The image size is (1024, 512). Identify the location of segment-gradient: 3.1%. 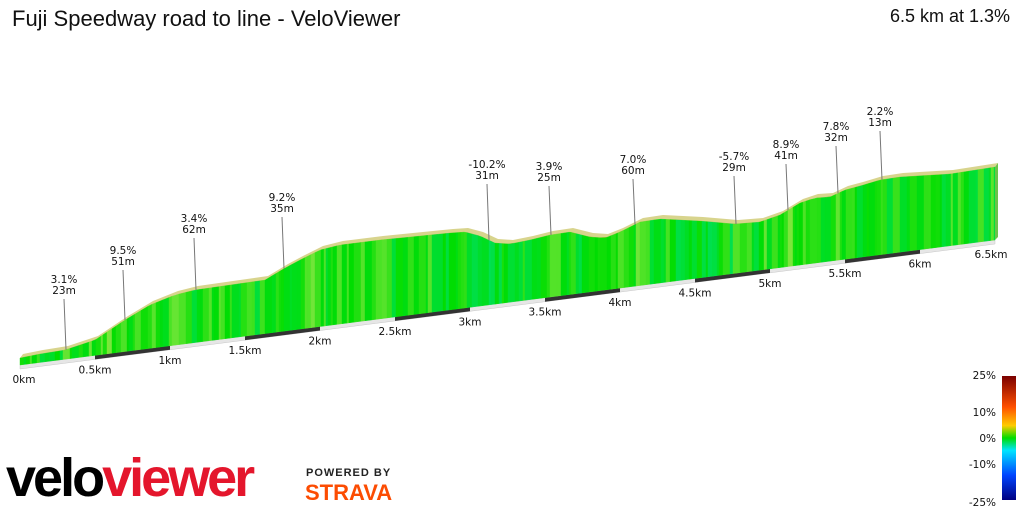
(64, 280).